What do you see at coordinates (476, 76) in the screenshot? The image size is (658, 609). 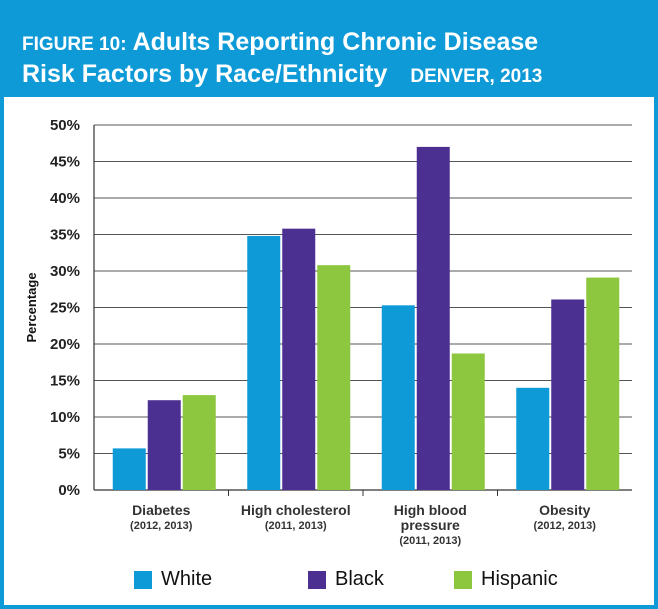 I see `location-label: DENVER, 2013` at bounding box center [476, 76].